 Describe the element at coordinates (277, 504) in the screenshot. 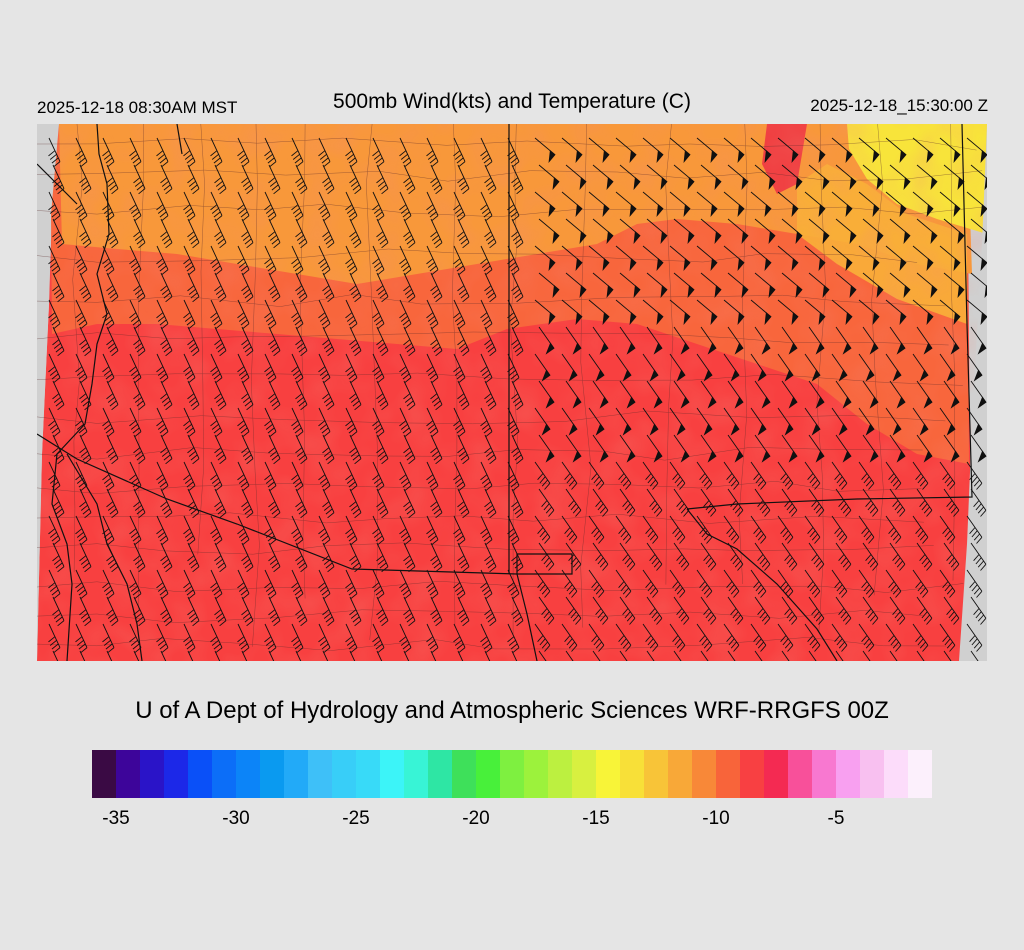

I see `border-arizona-mexico` at that location.